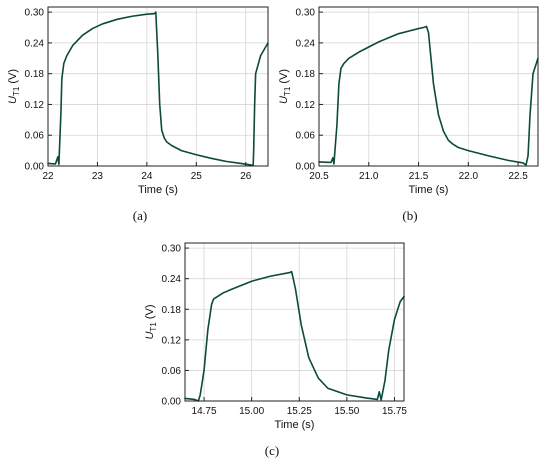 This screenshot has height=465, width=550. What do you see at coordinates (306, 167) in the screenshot?
I see `y-tick-label-b: 0.00` at bounding box center [306, 167].